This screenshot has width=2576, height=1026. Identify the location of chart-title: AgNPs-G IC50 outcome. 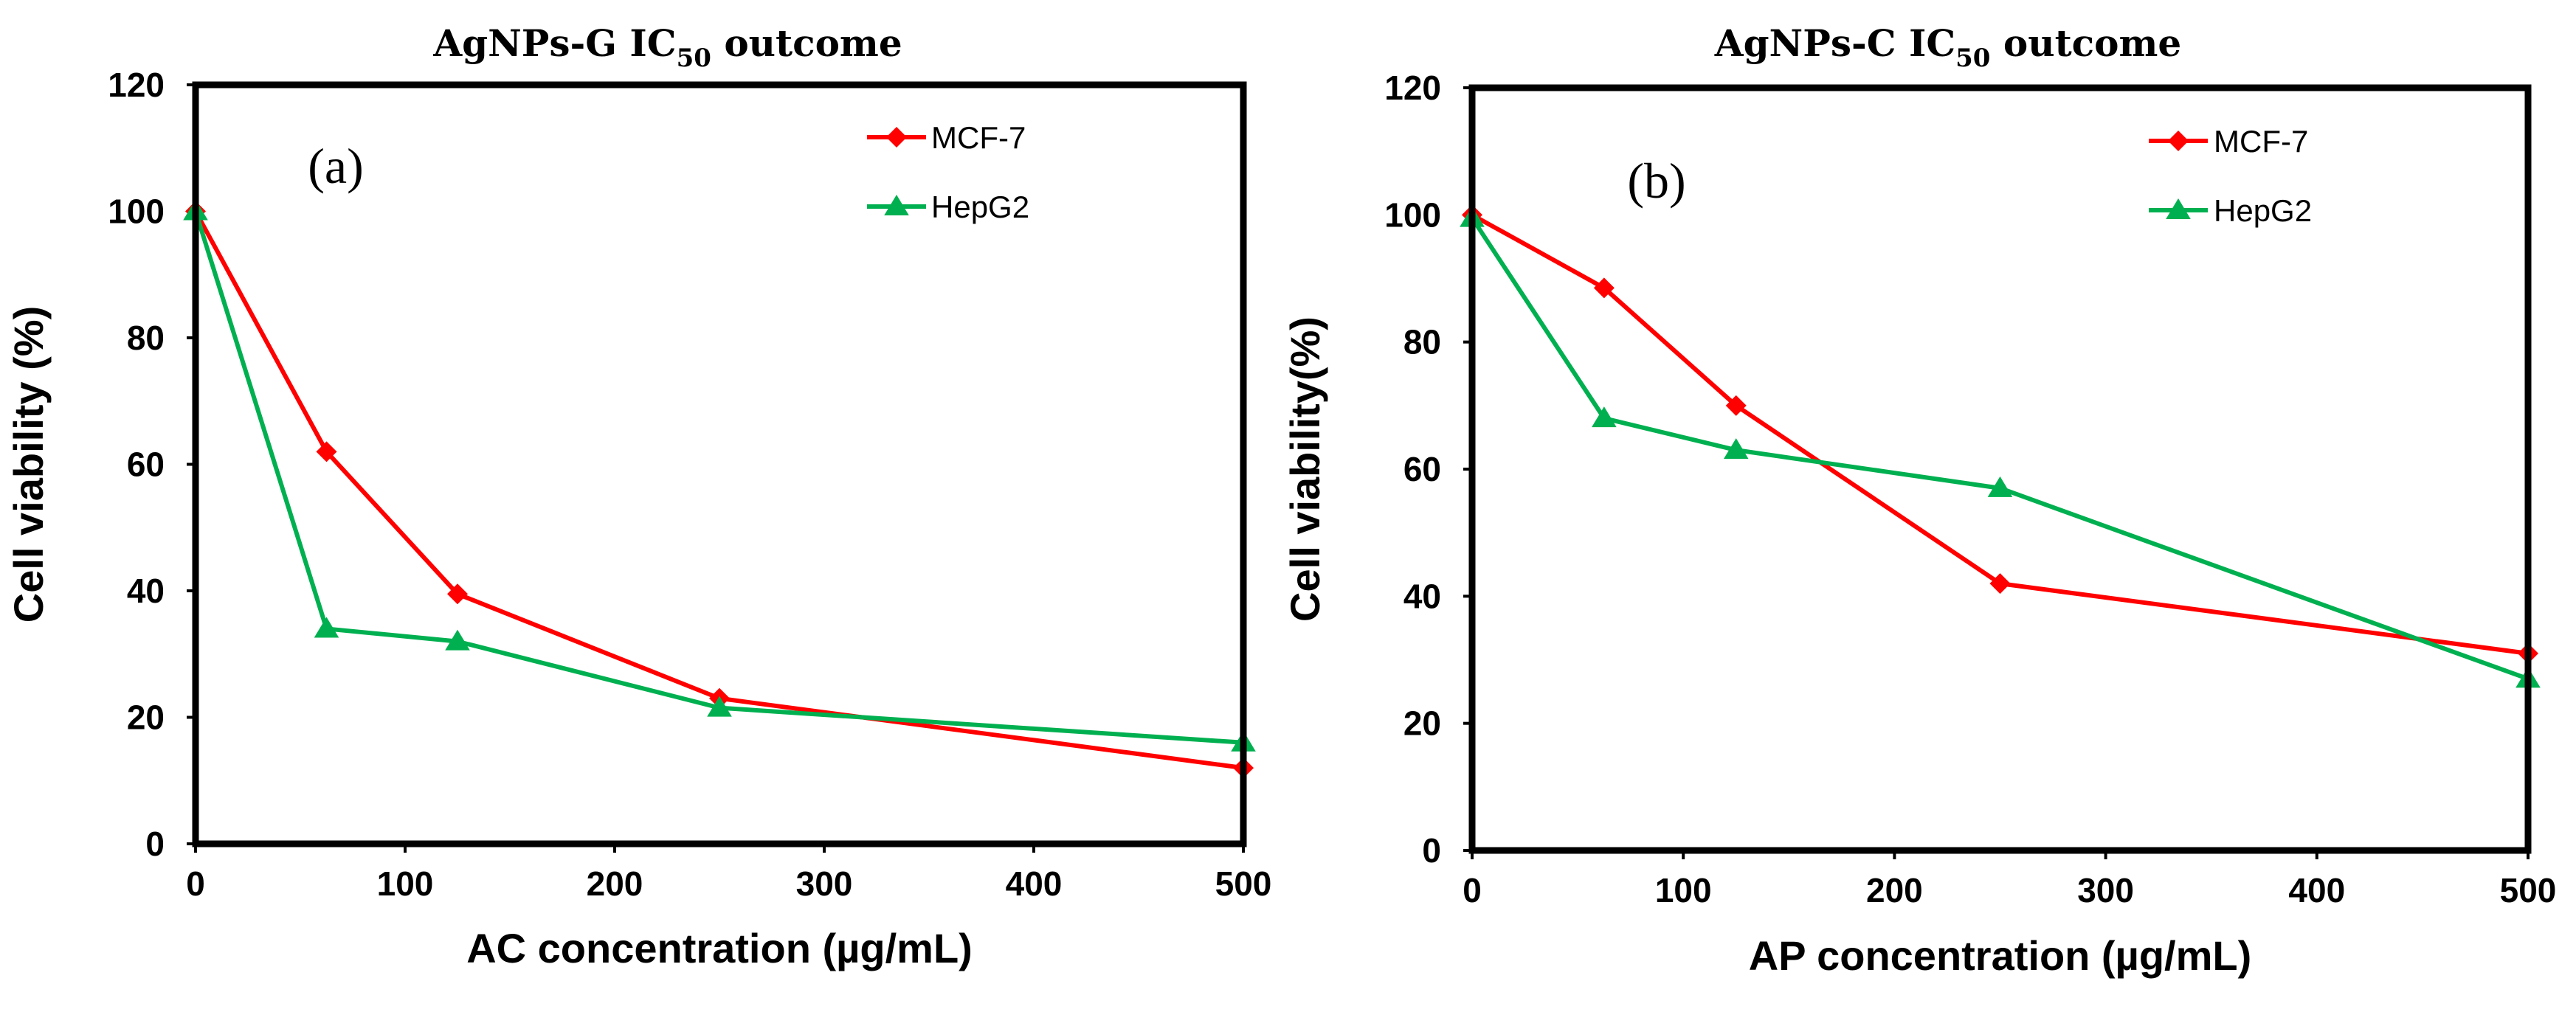
(667, 47).